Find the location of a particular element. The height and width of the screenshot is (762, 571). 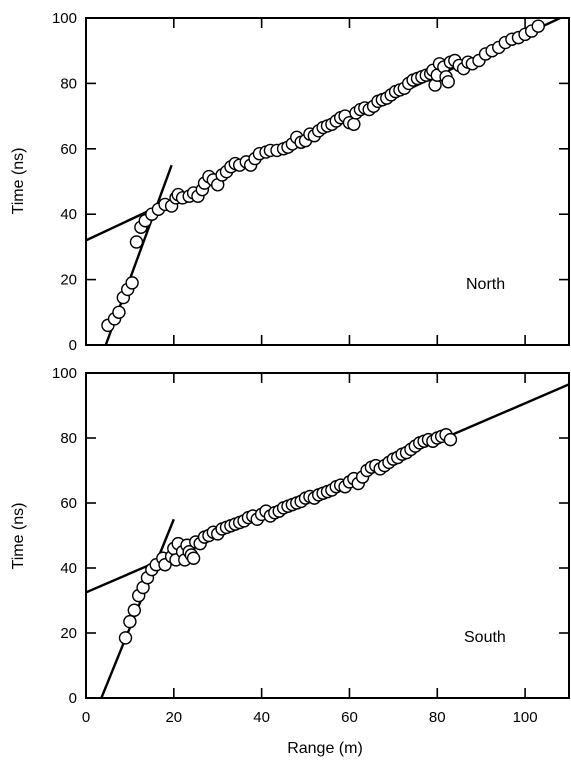

north-y-tick-label: 80 is located at coordinates (68, 83).